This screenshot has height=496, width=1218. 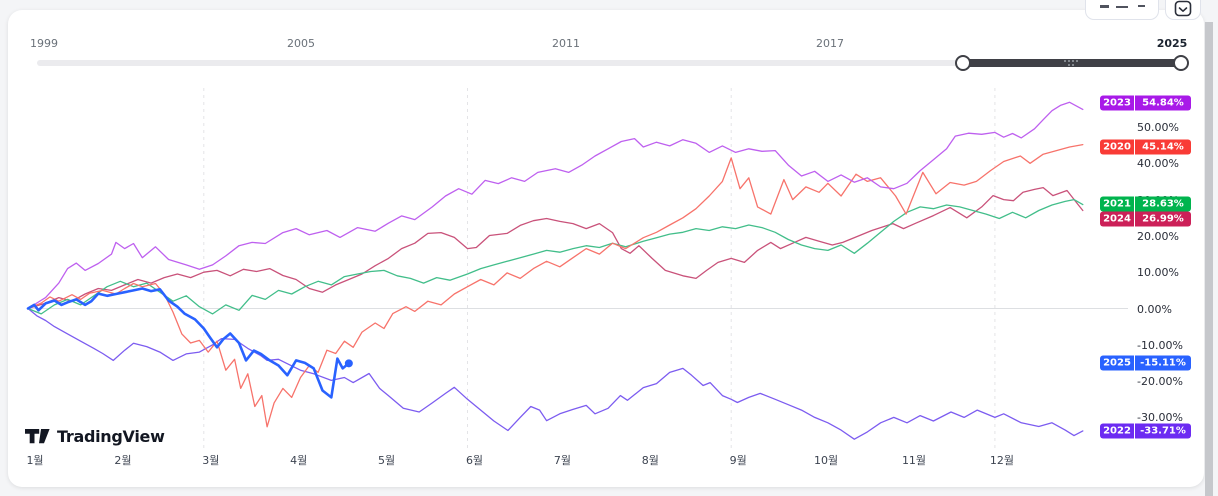 I want to click on x-tick-label: 12월, so click(x=1001, y=460).